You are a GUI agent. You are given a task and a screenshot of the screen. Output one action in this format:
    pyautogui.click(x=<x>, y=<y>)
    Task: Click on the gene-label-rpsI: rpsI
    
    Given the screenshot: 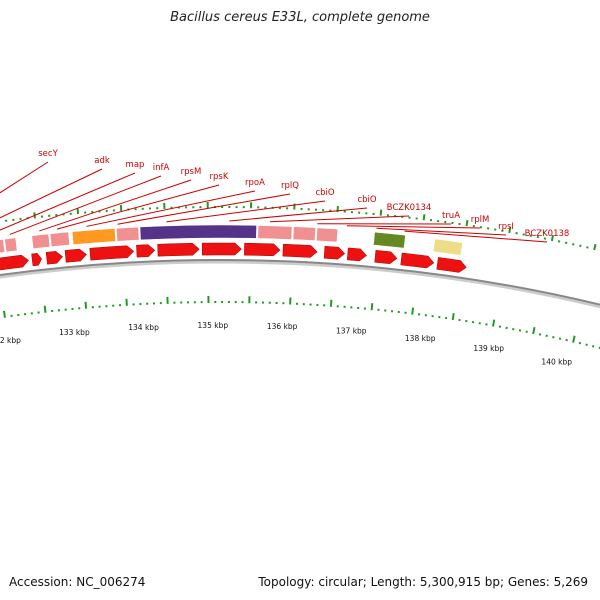 What is the action you would take?
    pyautogui.click(x=506, y=227)
    